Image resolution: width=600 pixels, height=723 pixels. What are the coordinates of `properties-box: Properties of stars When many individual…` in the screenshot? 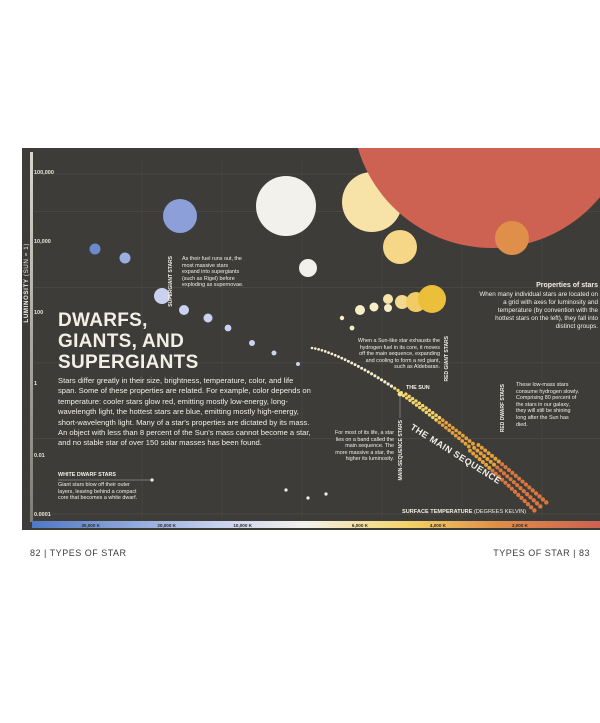 It's located at (538, 306).